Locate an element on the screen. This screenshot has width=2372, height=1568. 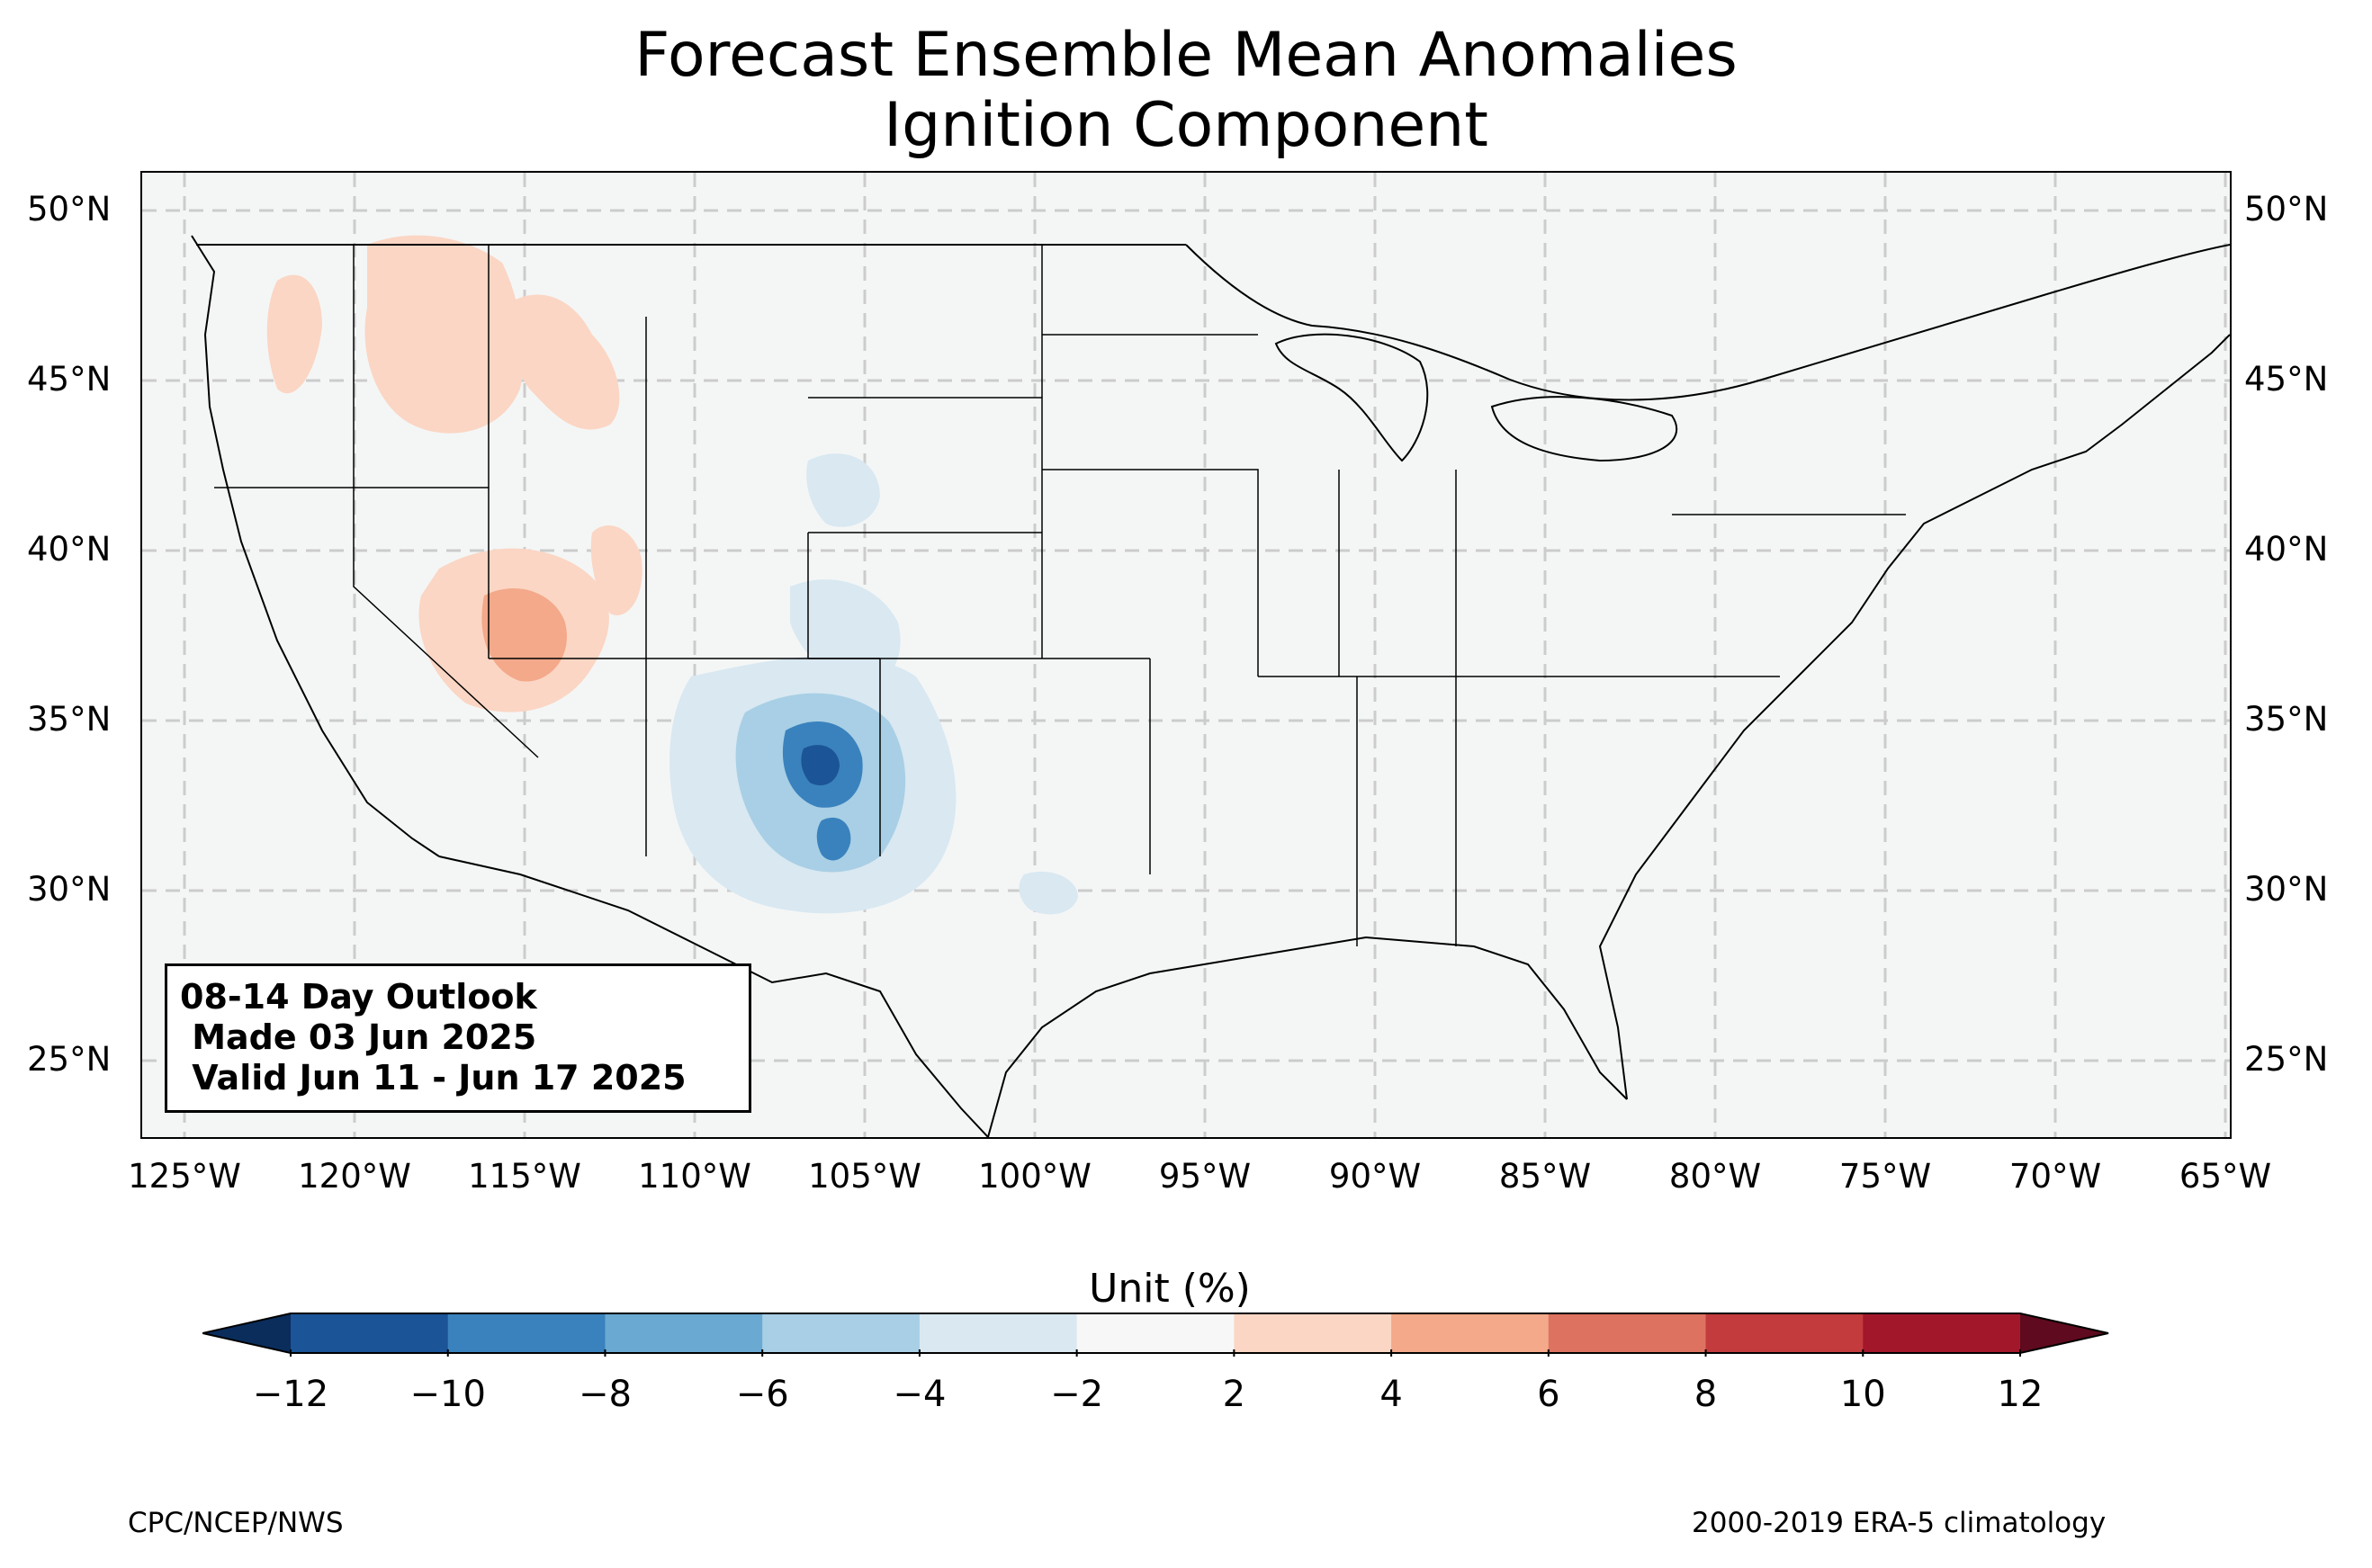
lat-label-45-left: 45°N is located at coordinates (69, 379).